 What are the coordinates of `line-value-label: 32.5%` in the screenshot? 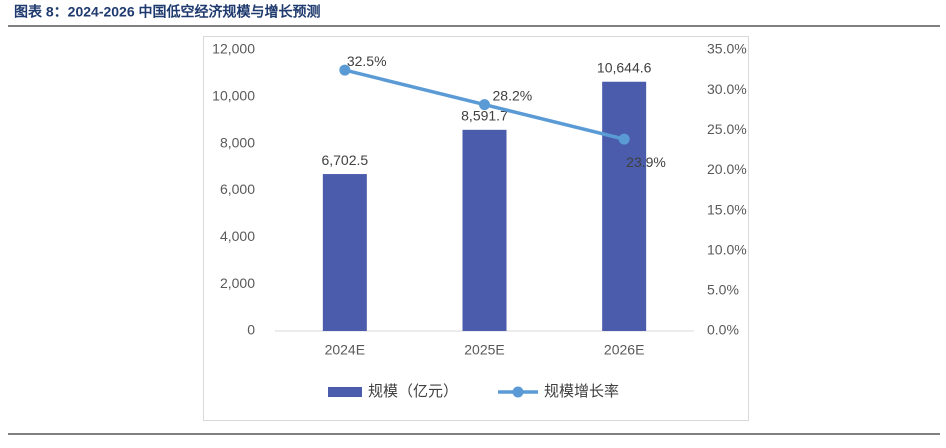 It's located at (367, 61).